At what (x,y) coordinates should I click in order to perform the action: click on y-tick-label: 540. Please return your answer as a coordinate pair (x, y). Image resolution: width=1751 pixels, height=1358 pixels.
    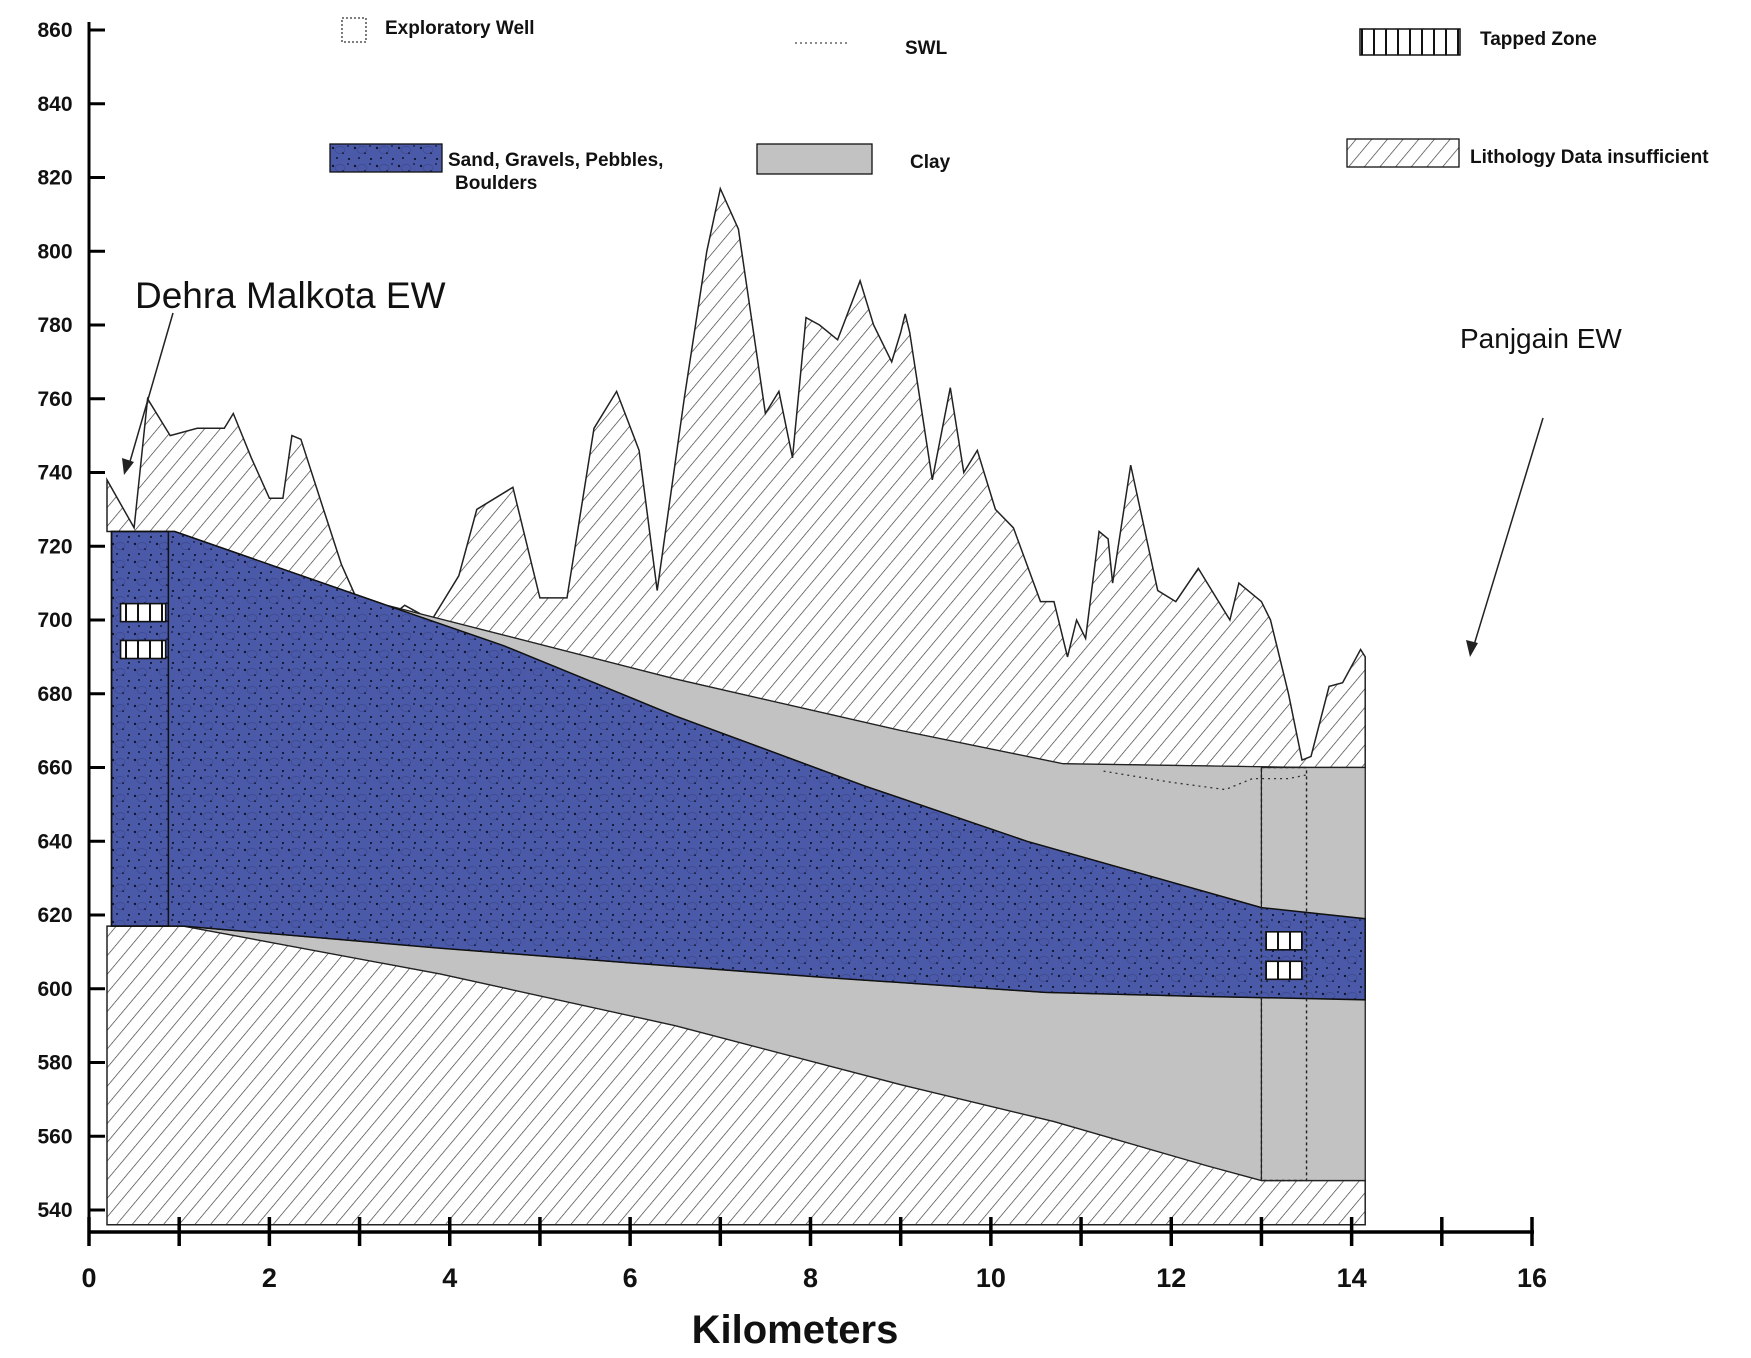
    Looking at the image, I should click on (54, 1210).